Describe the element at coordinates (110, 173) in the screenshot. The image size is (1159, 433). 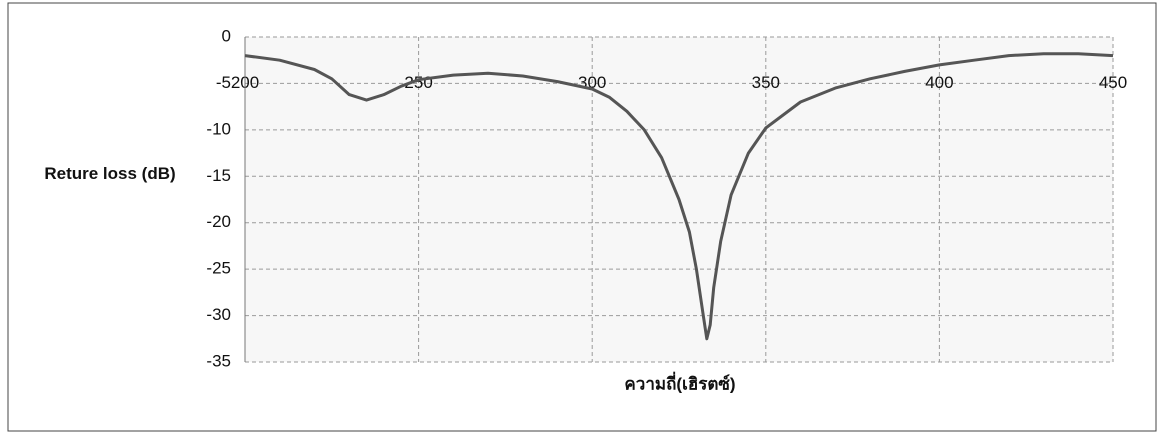
I see `y-axis-label: Reture loss (dB)` at that location.